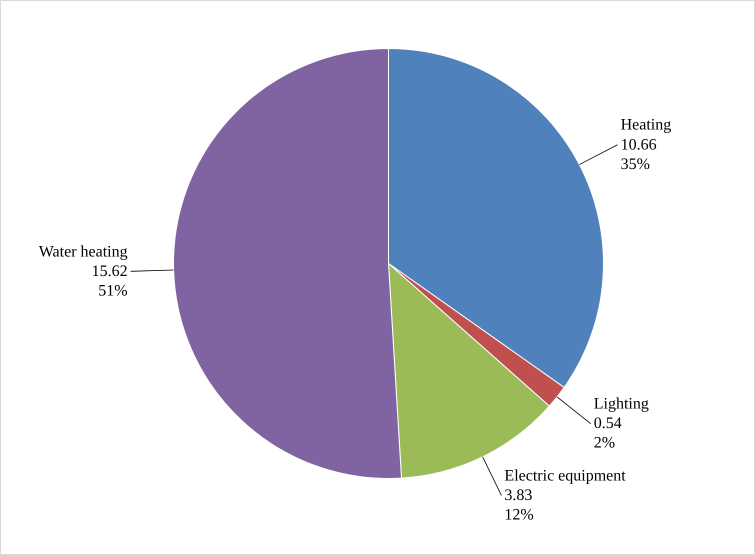  What do you see at coordinates (83, 251) in the screenshot?
I see `slice-label: Water heating` at bounding box center [83, 251].